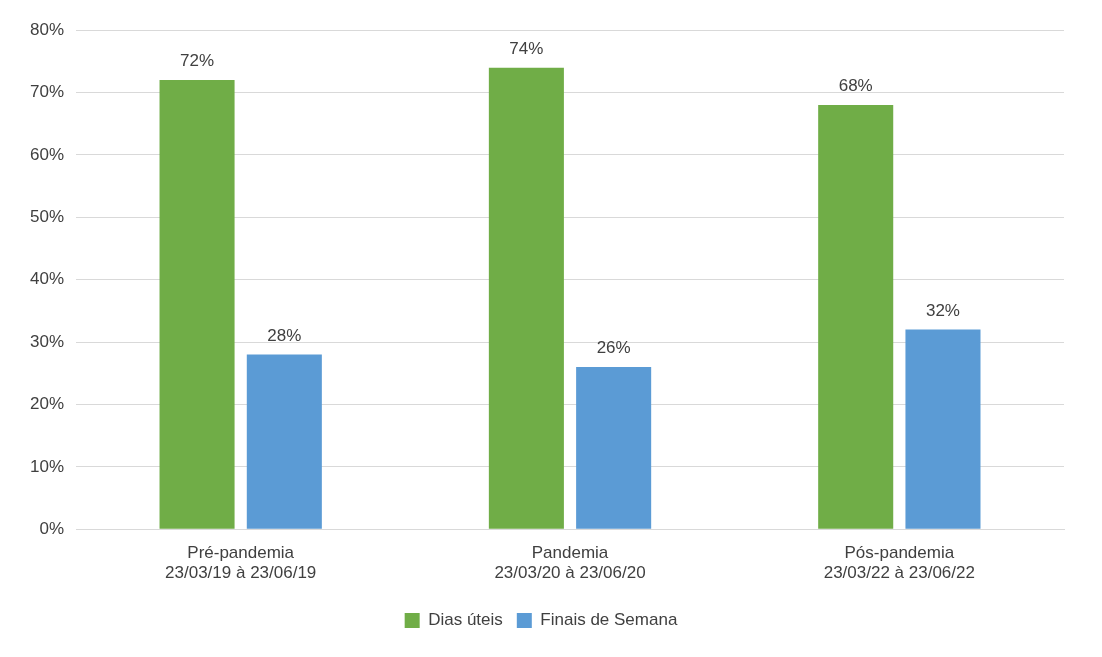  Describe the element at coordinates (284, 335) in the screenshot. I see `data-label: 28%` at that location.